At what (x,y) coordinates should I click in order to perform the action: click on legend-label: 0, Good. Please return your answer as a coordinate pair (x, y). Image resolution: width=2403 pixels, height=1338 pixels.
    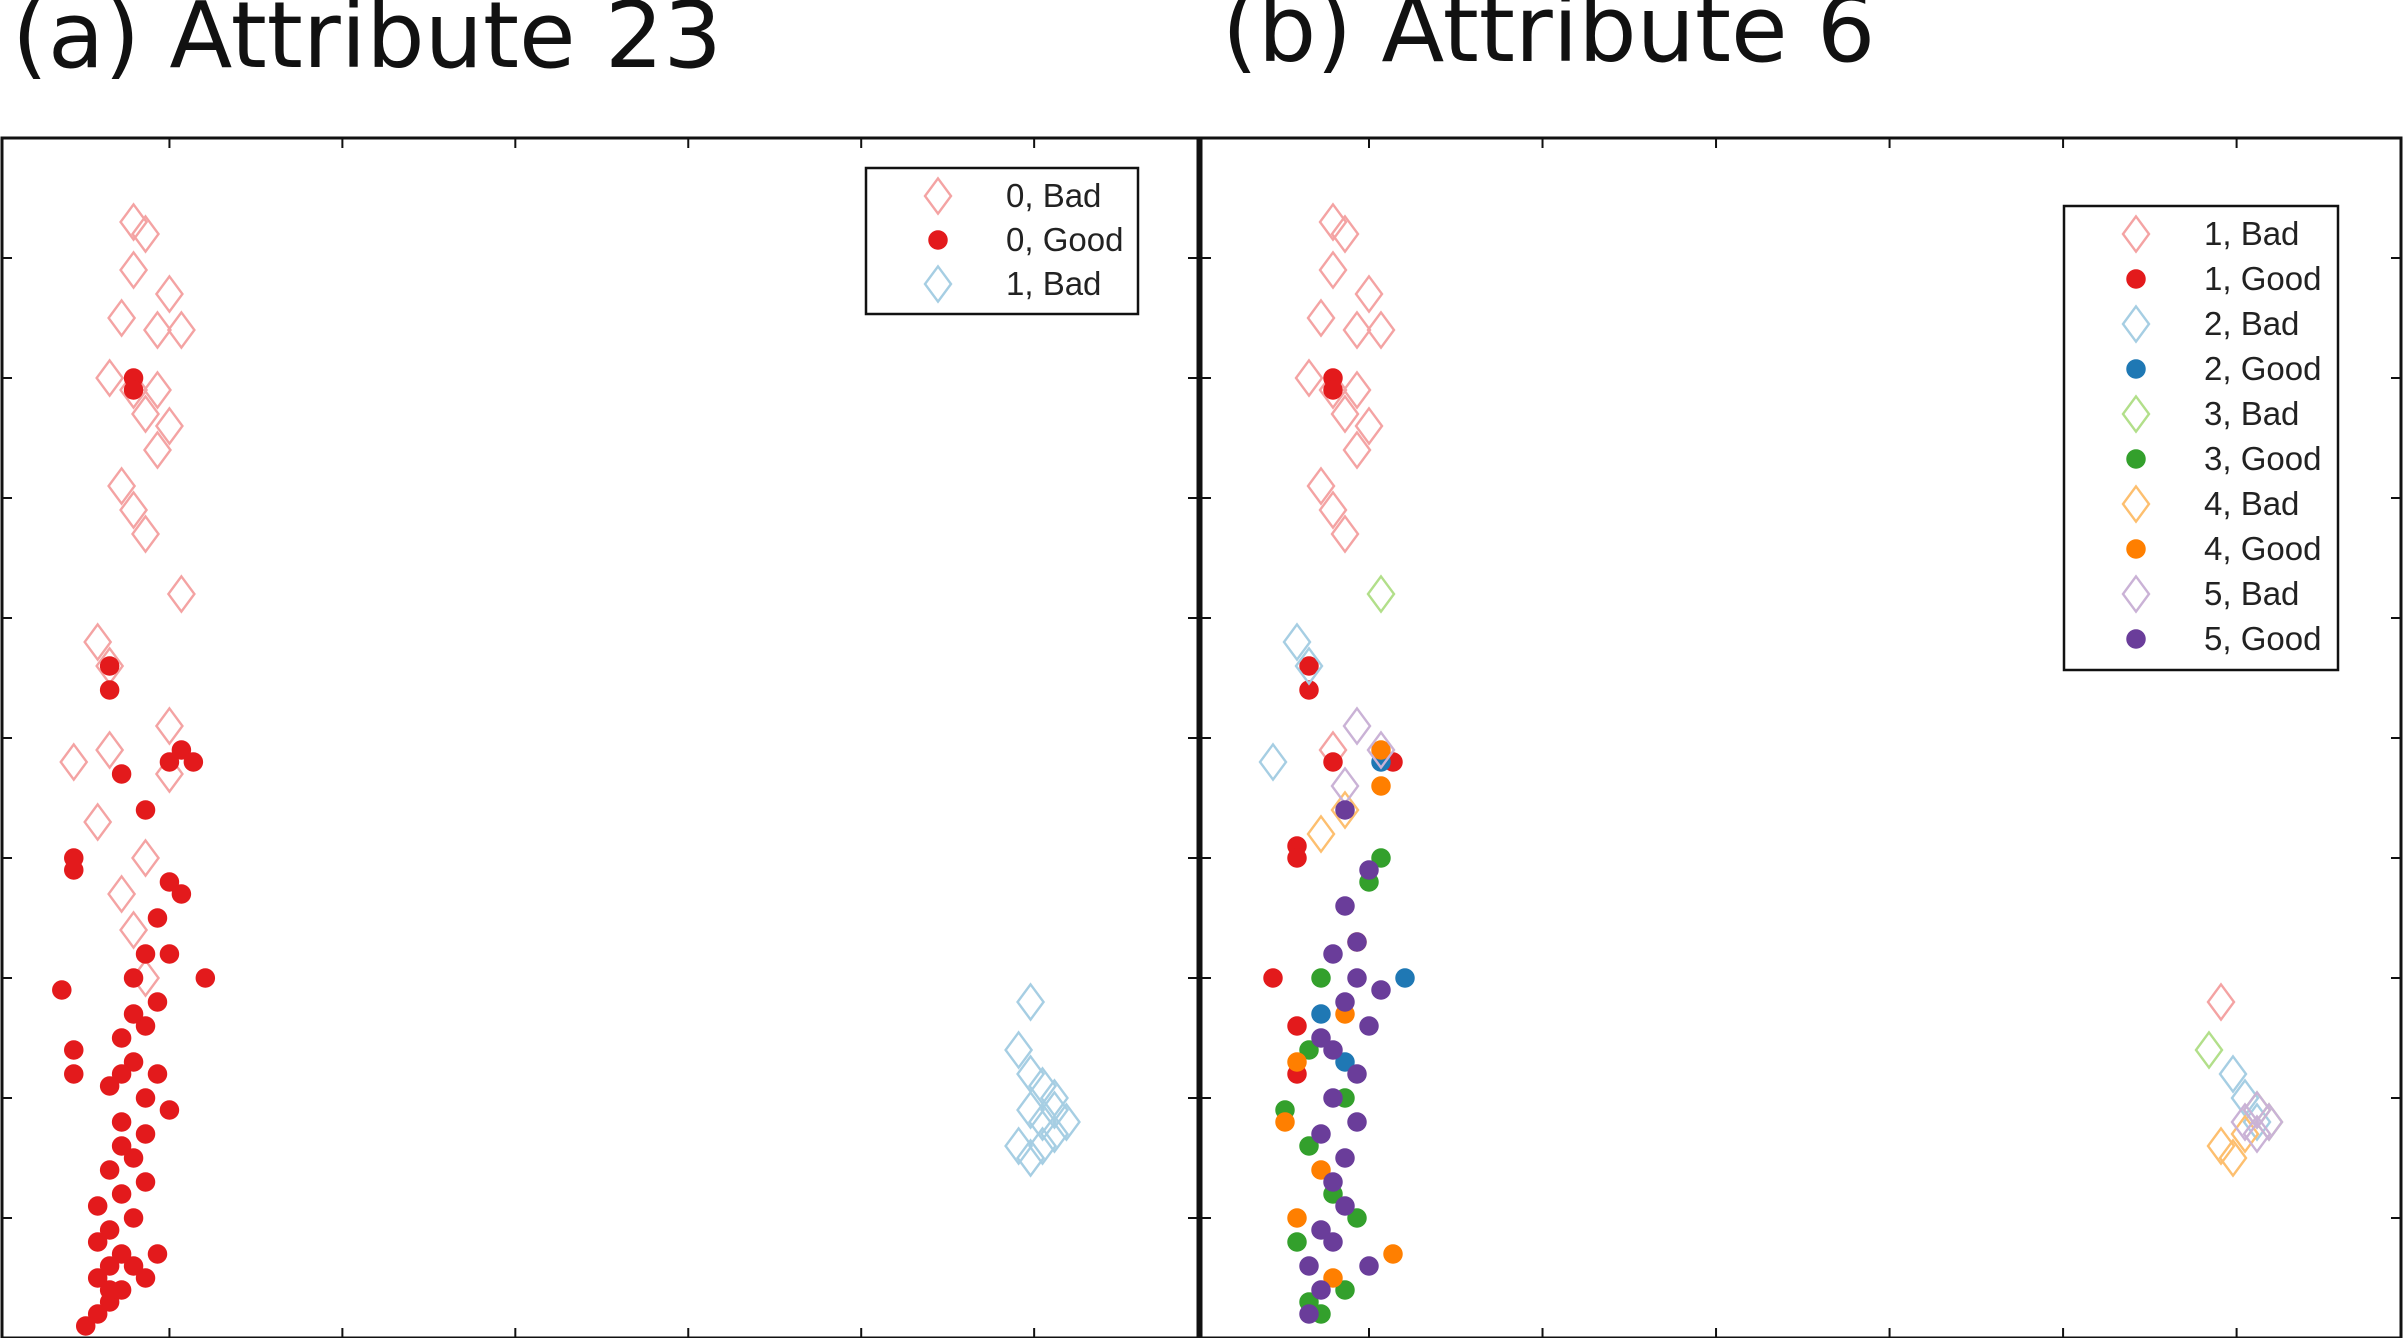
    Looking at the image, I should click on (1064, 239).